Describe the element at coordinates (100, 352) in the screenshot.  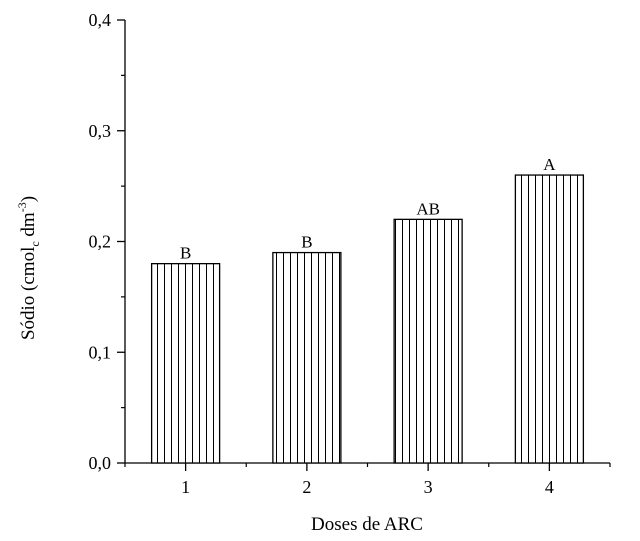
I see `y-tick-label: 0,1` at that location.